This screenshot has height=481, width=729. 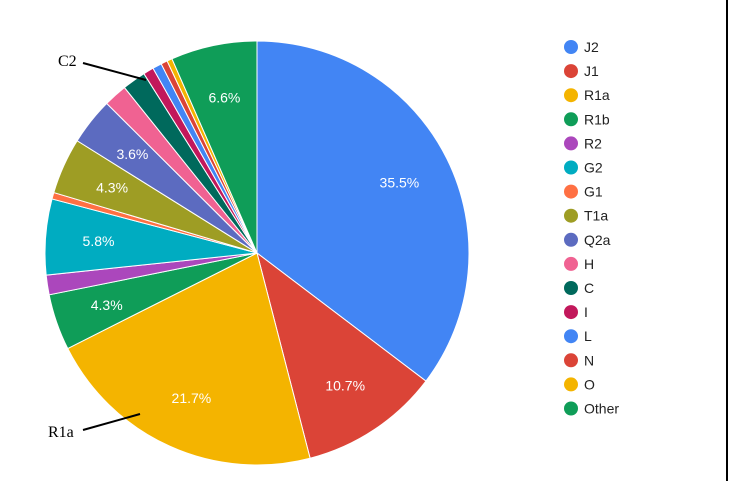 I want to click on legend-swatch-r1b, so click(x=571, y=119).